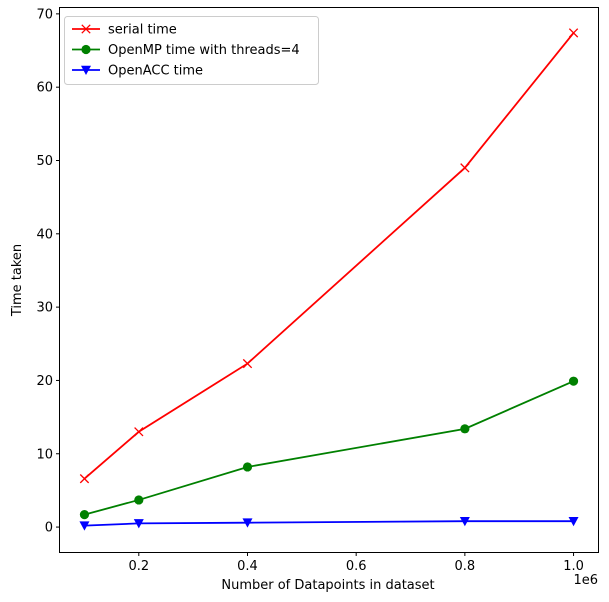 This screenshot has height=602, width=609. Describe the element at coordinates (44, 454) in the screenshot. I see `y-tick-label: 10` at that location.